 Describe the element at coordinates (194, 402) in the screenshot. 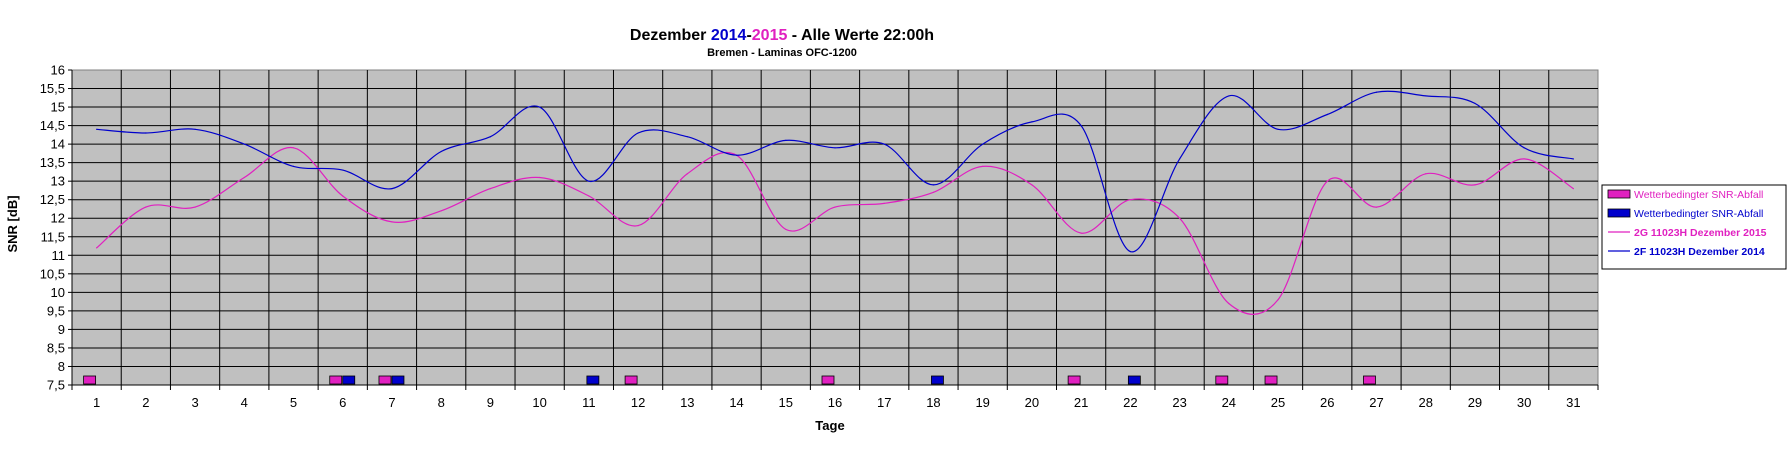

I see `x-tick-label: 3` at that location.